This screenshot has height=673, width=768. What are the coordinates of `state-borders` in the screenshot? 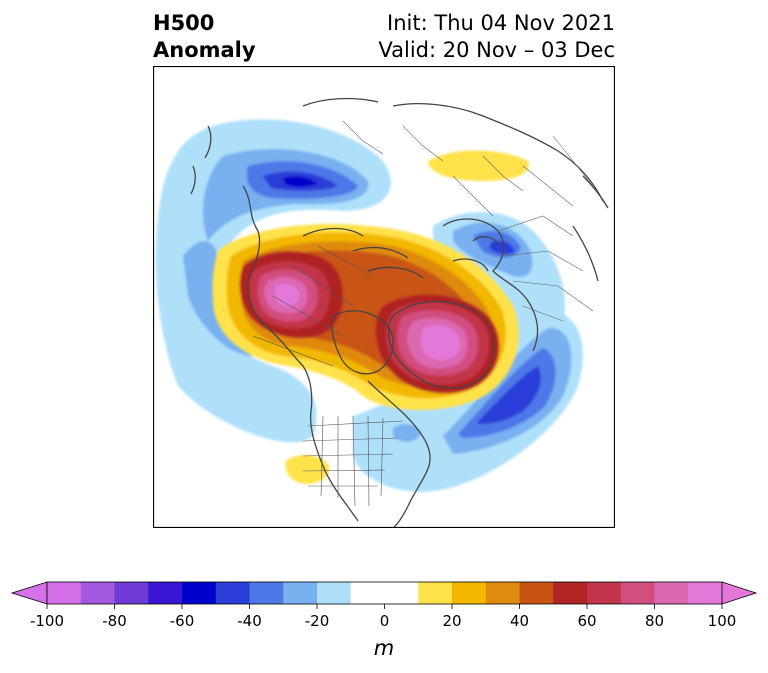 It's located at (328, 376).